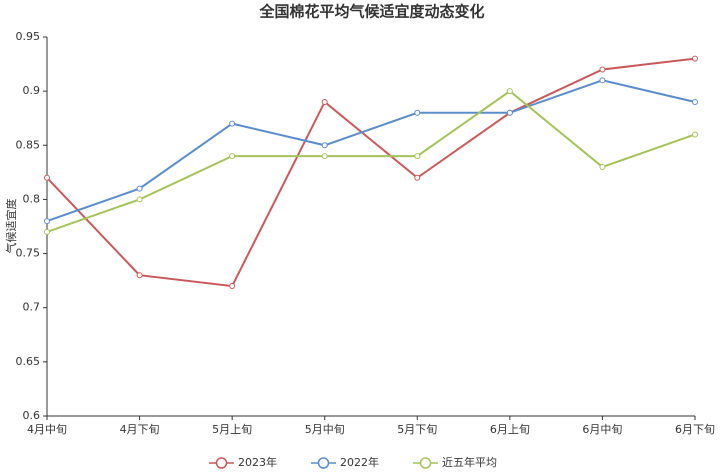 This screenshot has width=725, height=473. Describe the element at coordinates (140, 429) in the screenshot. I see `x-tick-label: 4月下旬` at that location.